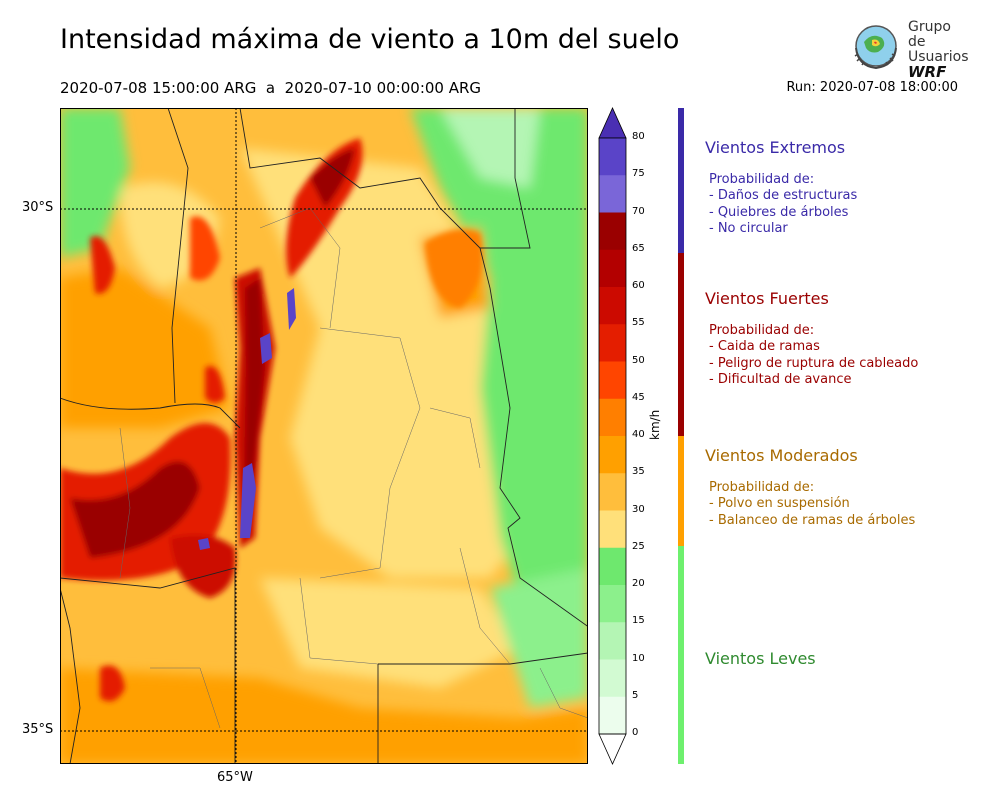 This screenshot has width=1000, height=800. I want to click on colorbar-tick-label: 65, so click(638, 248).